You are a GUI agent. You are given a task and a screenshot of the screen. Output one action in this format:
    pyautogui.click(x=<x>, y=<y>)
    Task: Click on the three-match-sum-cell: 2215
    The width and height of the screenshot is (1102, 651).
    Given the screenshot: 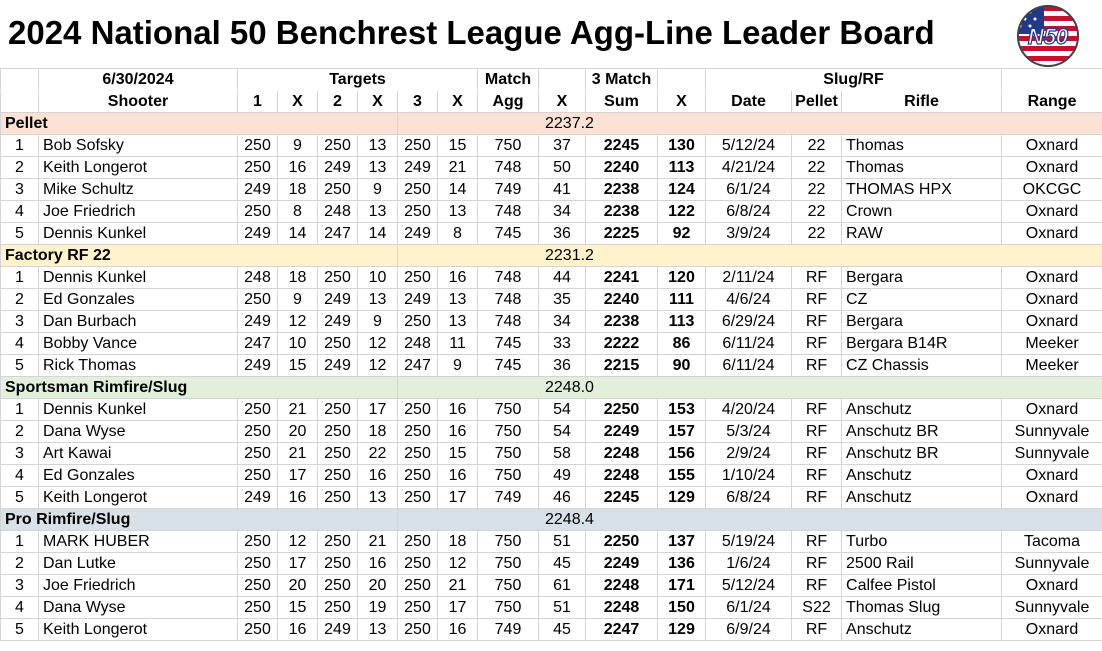 What is the action you would take?
    pyautogui.click(x=622, y=365)
    